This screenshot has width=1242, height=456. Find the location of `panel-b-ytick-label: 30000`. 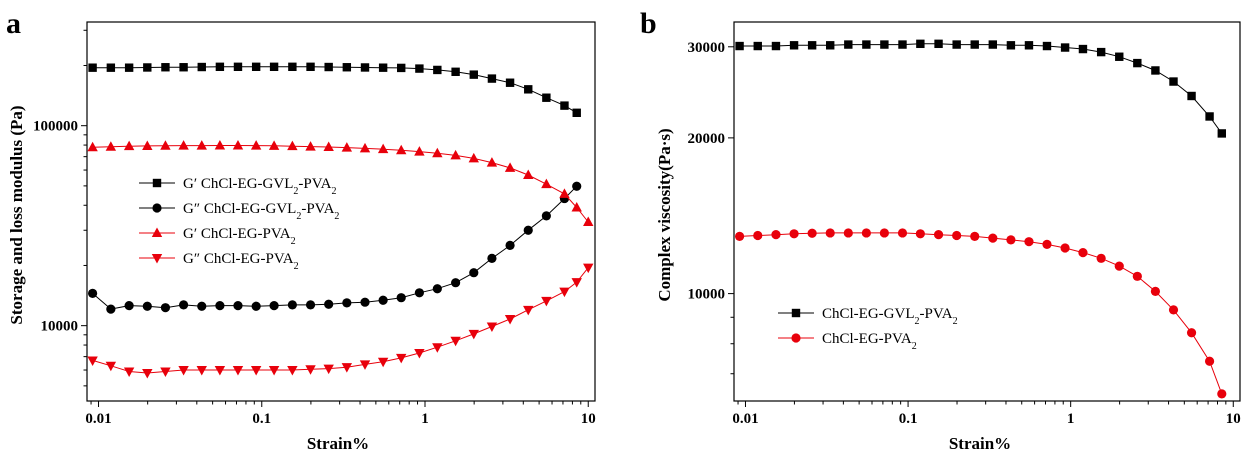

panel-b-ytick-label: 30000 is located at coordinates (707, 48).